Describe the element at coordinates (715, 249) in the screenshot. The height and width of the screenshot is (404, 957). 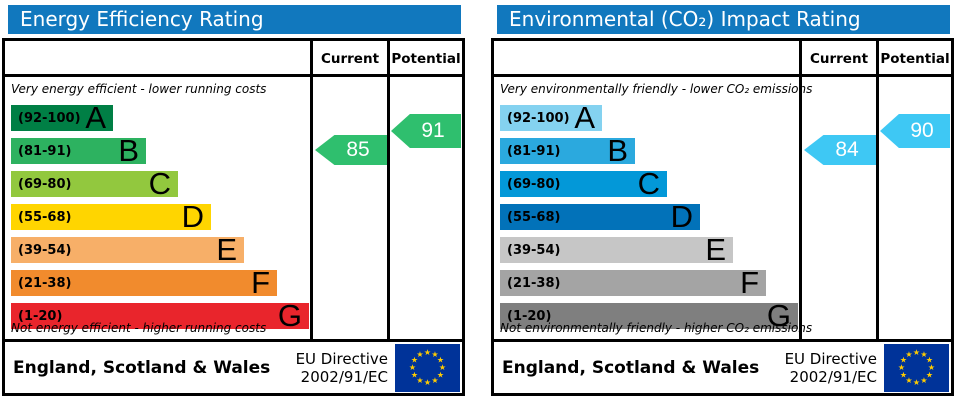
I see `band-letter: E` at that location.